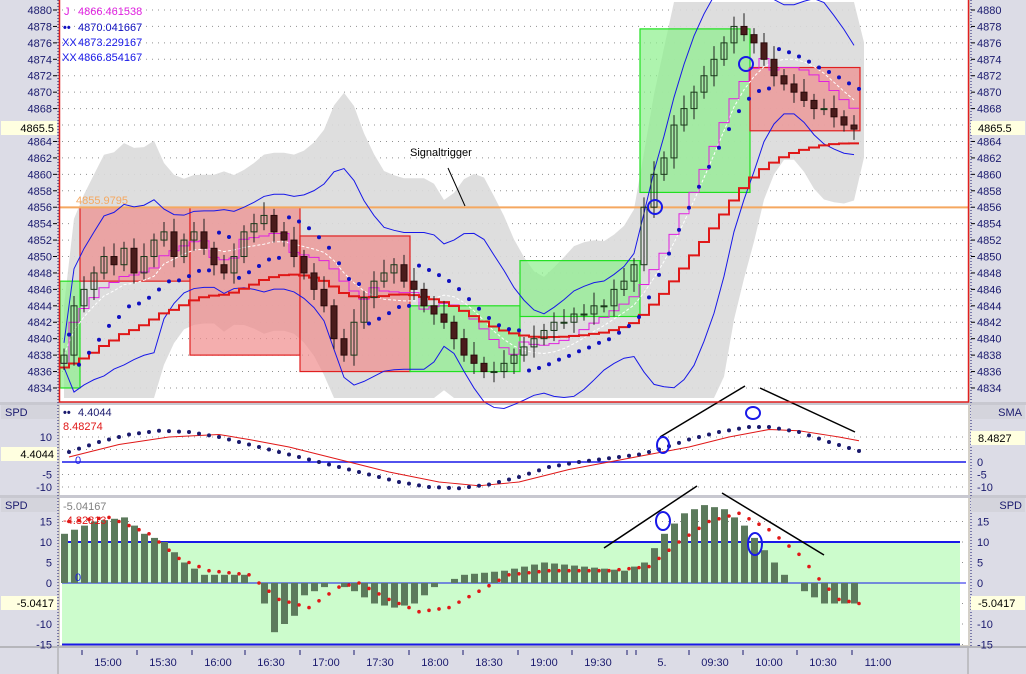 Image resolution: width=1026 pixels, height=674 pixels. Describe the element at coordinates (40, 11) in the screenshot. I see `price-tick-label-left: 4880` at that location.